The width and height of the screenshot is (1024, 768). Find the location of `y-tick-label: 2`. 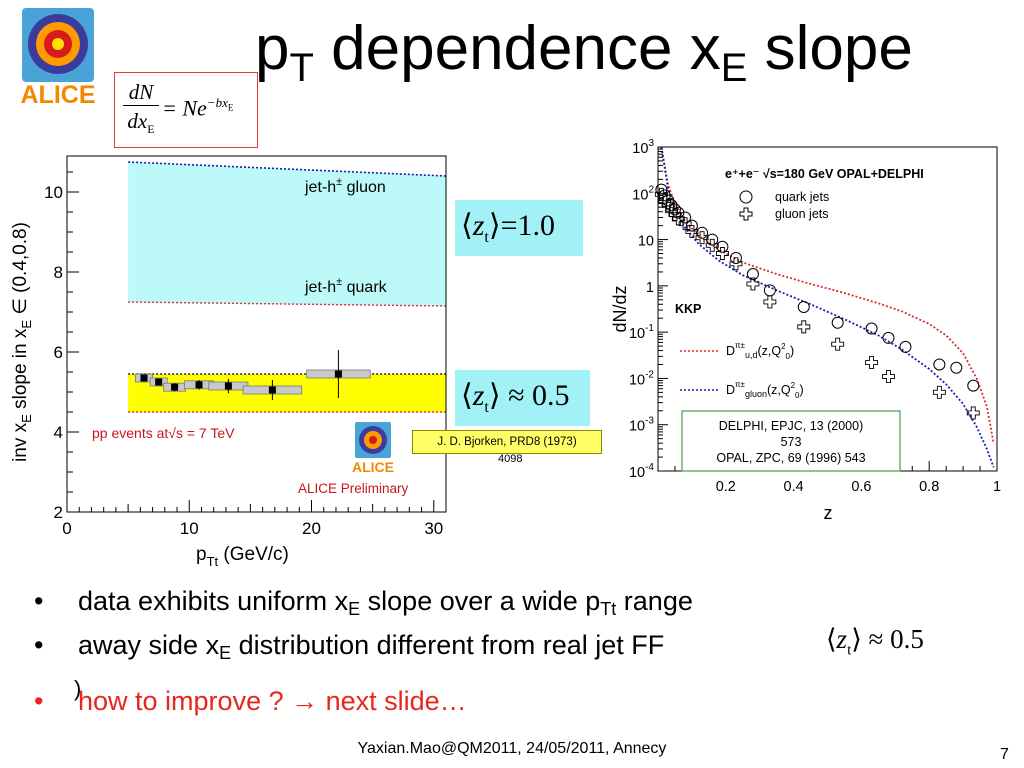

y-tick-label: 2 is located at coordinates (58, 512).